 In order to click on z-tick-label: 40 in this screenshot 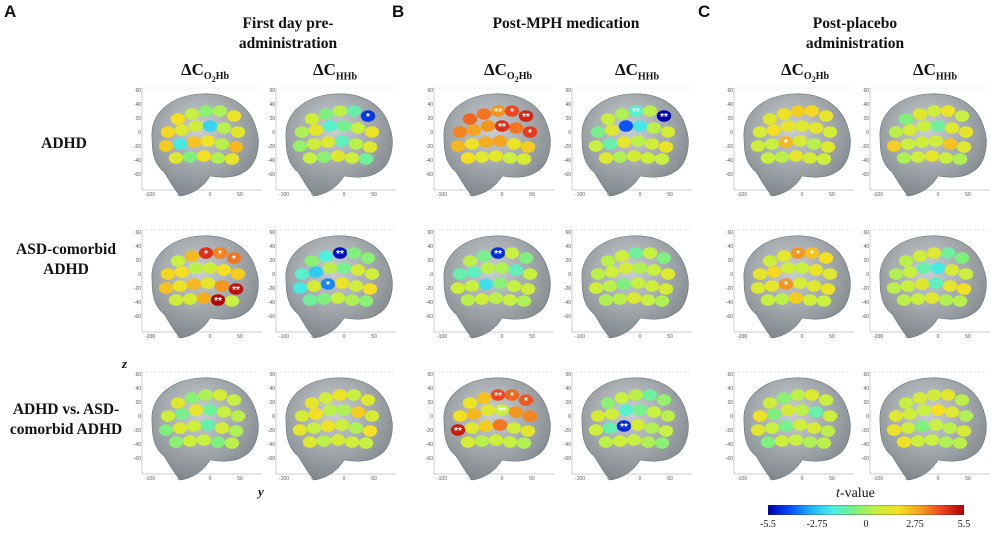, I will do `click(568, 247)`.